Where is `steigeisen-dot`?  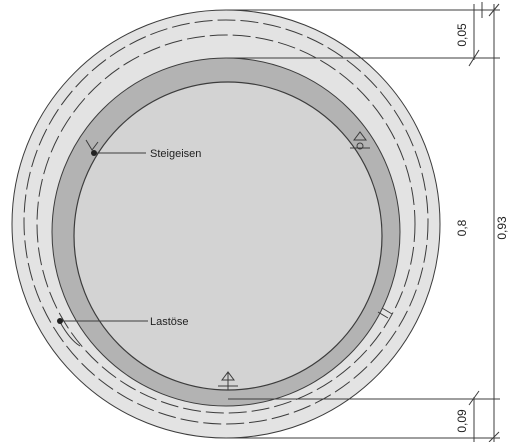
steigeisen-dot is located at coordinates (94, 153).